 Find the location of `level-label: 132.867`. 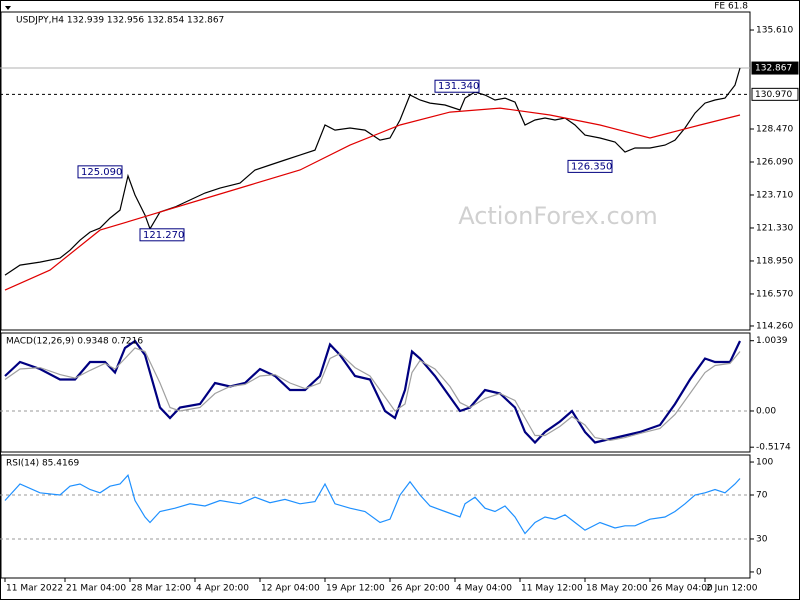

level-label: 132.867 is located at coordinates (773, 69).